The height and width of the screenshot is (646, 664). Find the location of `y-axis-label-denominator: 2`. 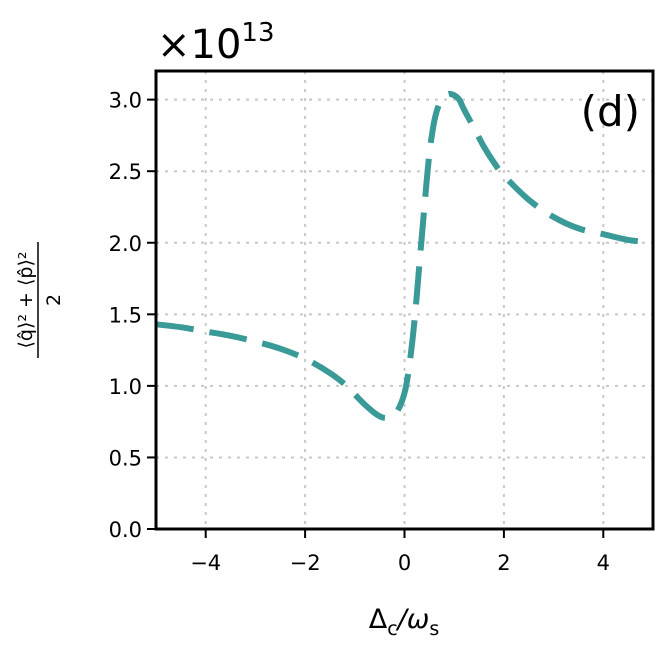

y-axis-label-denominator: 2 is located at coordinates (54, 300).